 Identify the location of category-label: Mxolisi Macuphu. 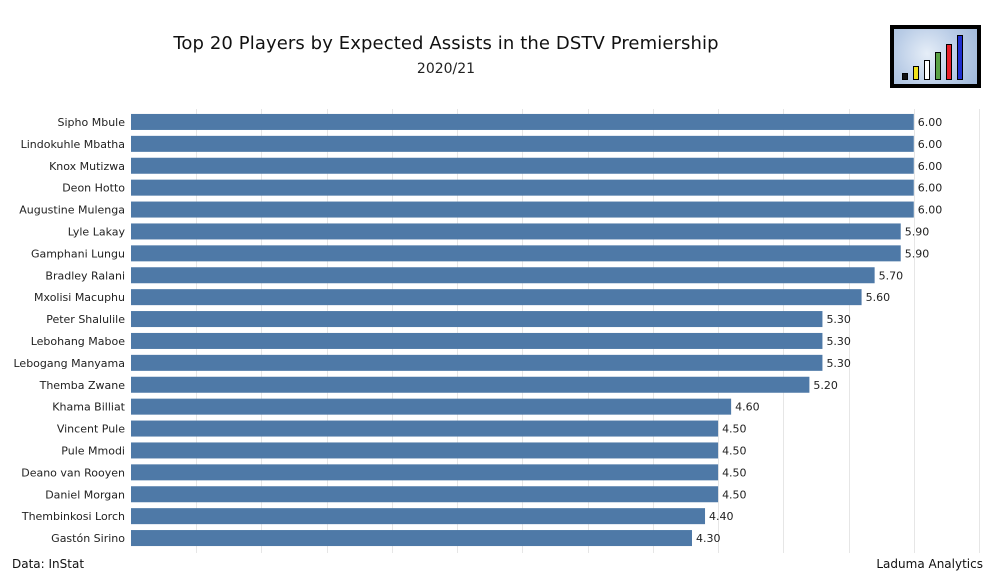
(79, 297).